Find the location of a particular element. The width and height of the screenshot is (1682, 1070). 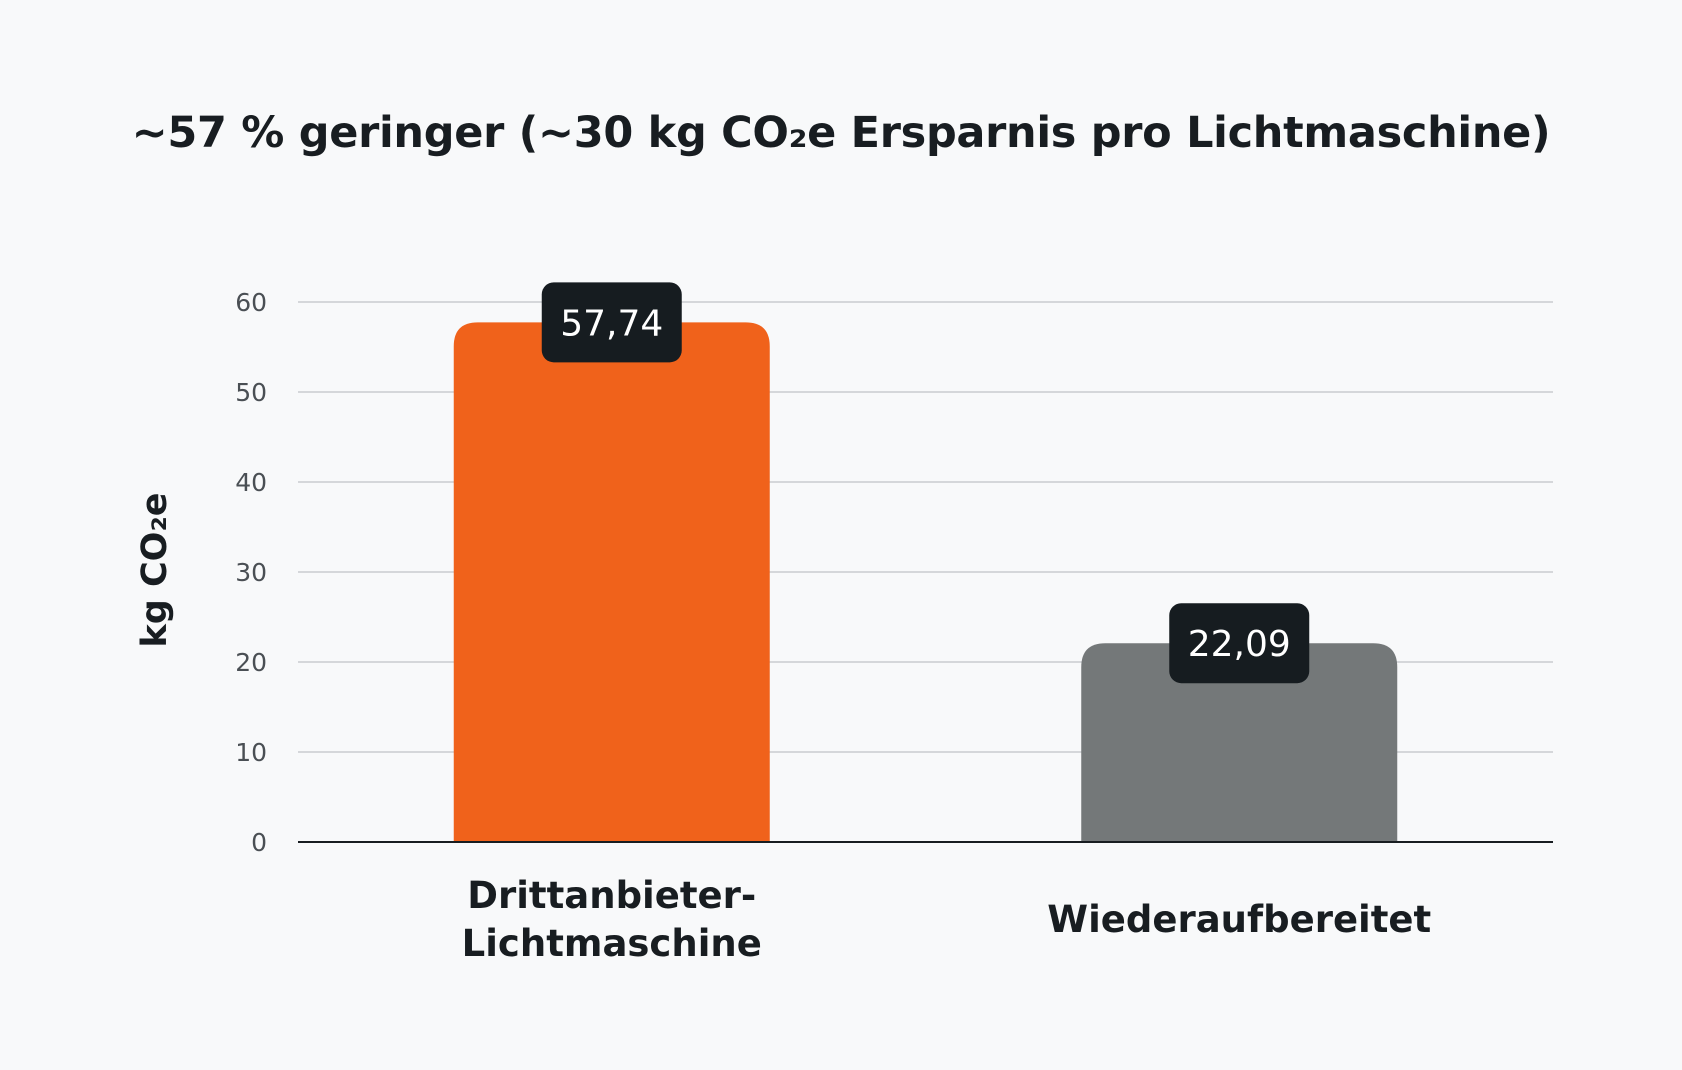

value-label-0: 57,74 is located at coordinates (611, 323).